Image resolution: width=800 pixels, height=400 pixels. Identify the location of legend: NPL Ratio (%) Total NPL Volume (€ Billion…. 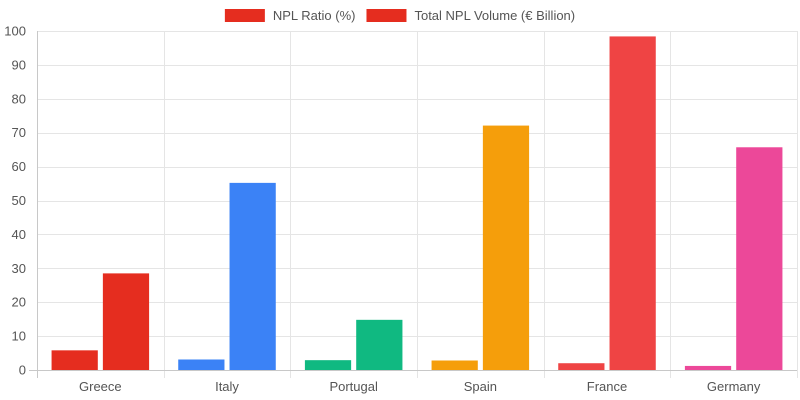
(399, 15).